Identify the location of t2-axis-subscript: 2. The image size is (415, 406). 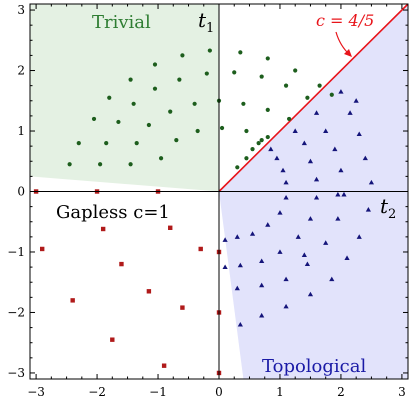
(392, 214).